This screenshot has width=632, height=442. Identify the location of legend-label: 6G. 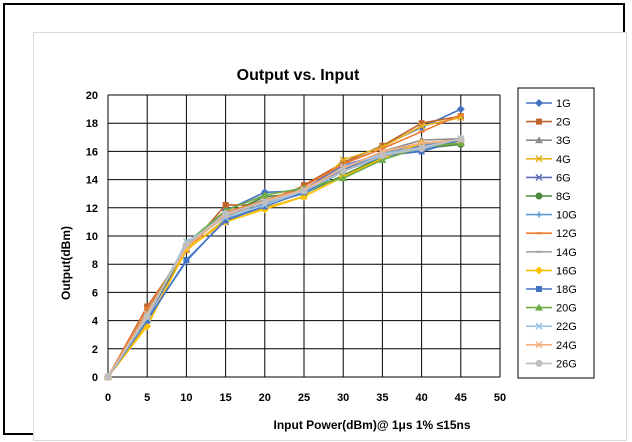
(563, 178).